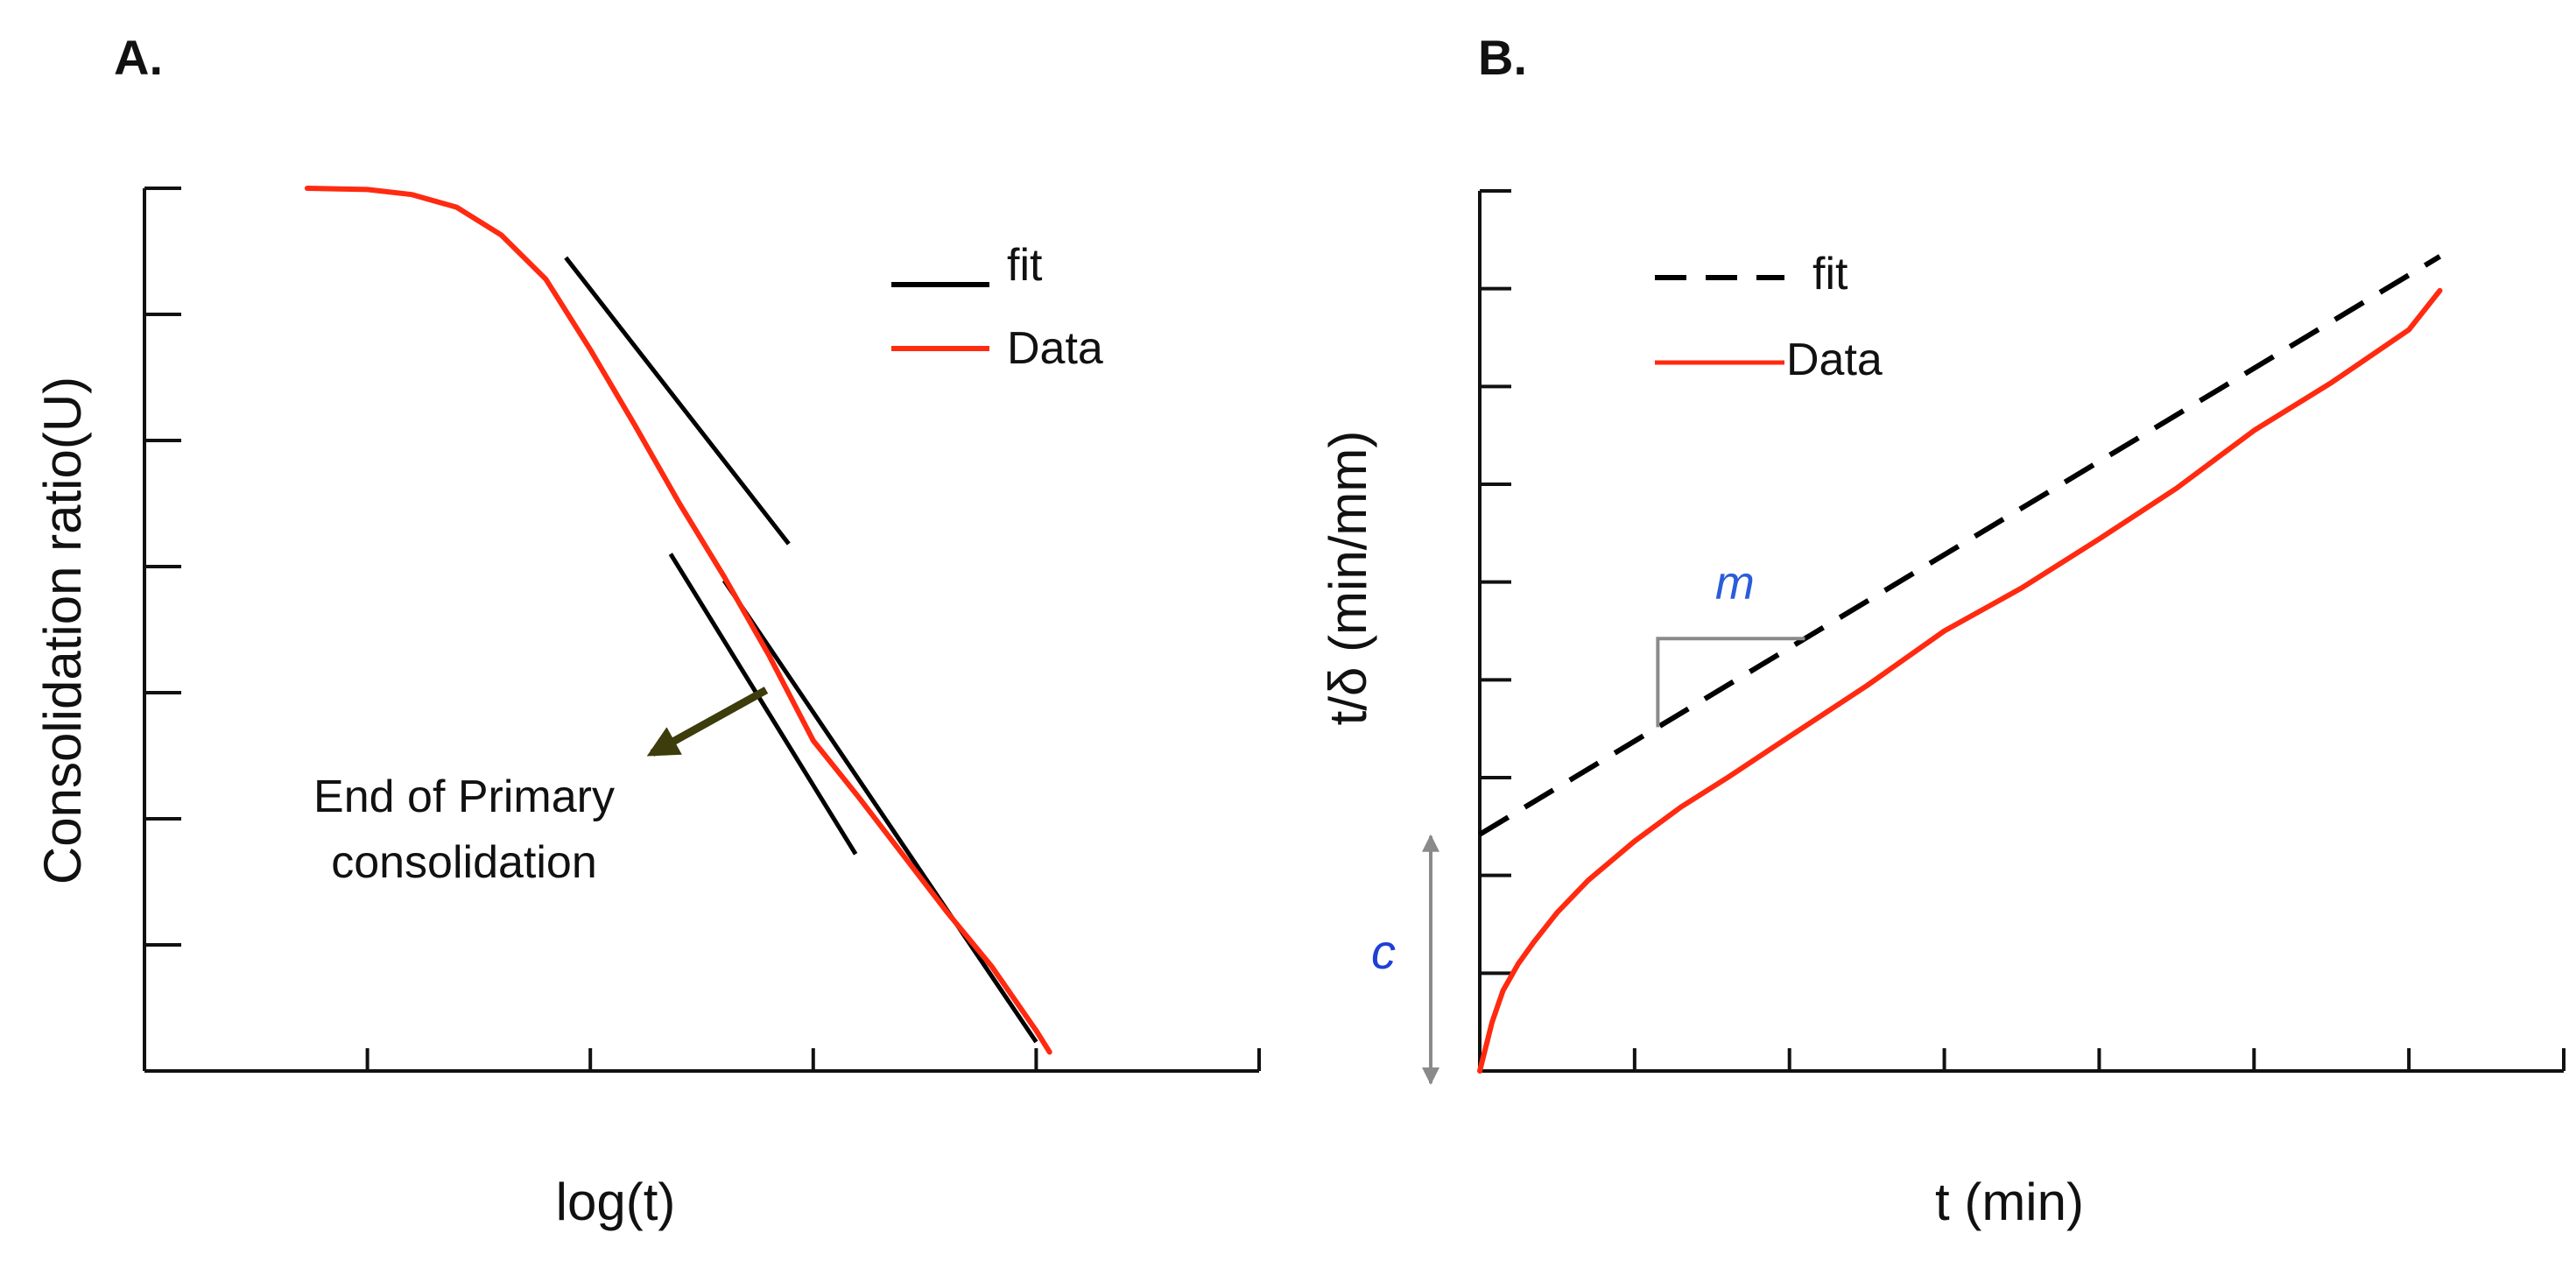 The image size is (2576, 1261). Describe the element at coordinates (138, 57) in the screenshot. I see `panel-a-label: A.` at that location.